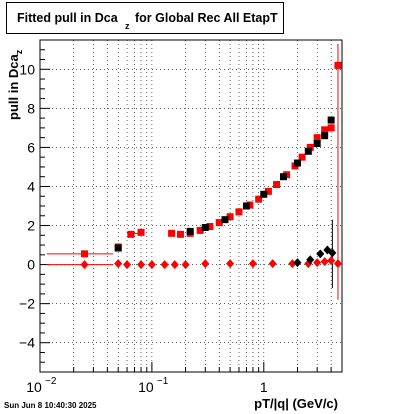 The image size is (400, 414). What do you see at coordinates (163, 381) in the screenshot?
I see `x-tick-label-exponent: −1` at bounding box center [163, 381].